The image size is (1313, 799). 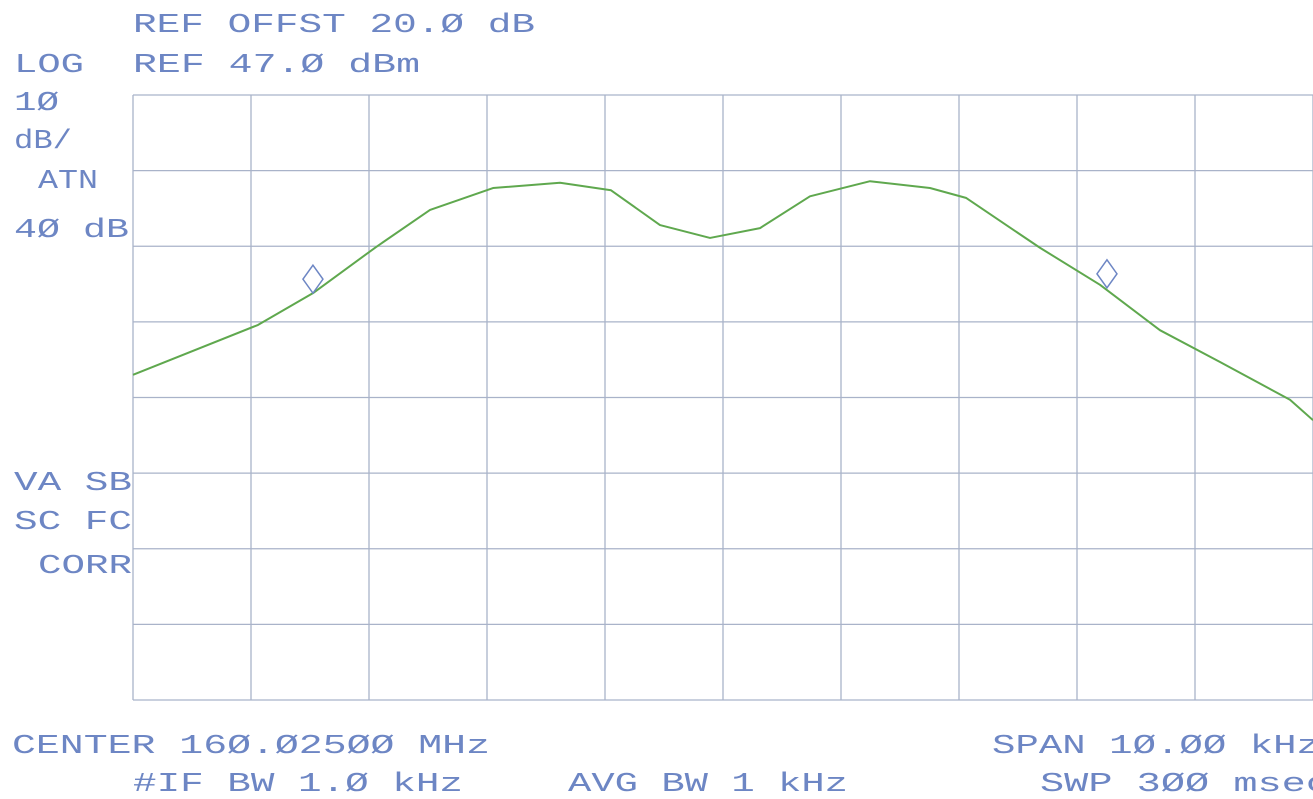 I want to click on status-sc-fc: SC FC, so click(x=73, y=523).